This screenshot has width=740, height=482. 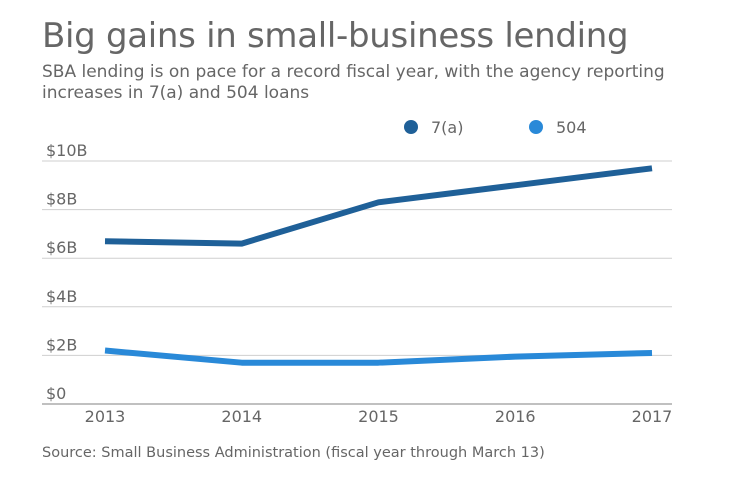 I want to click on x-tick-label: 2015, so click(x=378, y=416).